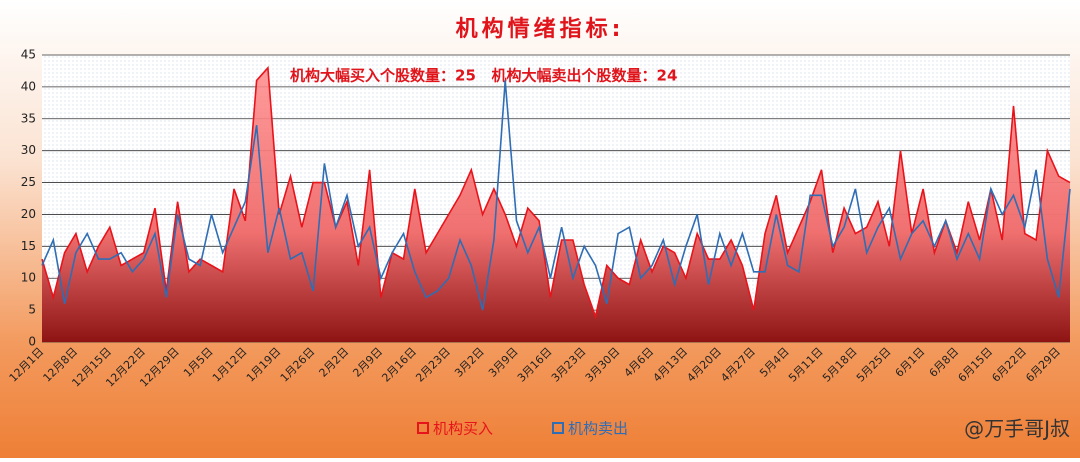  What do you see at coordinates (483, 76) in the screenshot?
I see `annotation: 机构大幅买入个股数量：25 机构大幅卖出个股数量：24` at bounding box center [483, 76].